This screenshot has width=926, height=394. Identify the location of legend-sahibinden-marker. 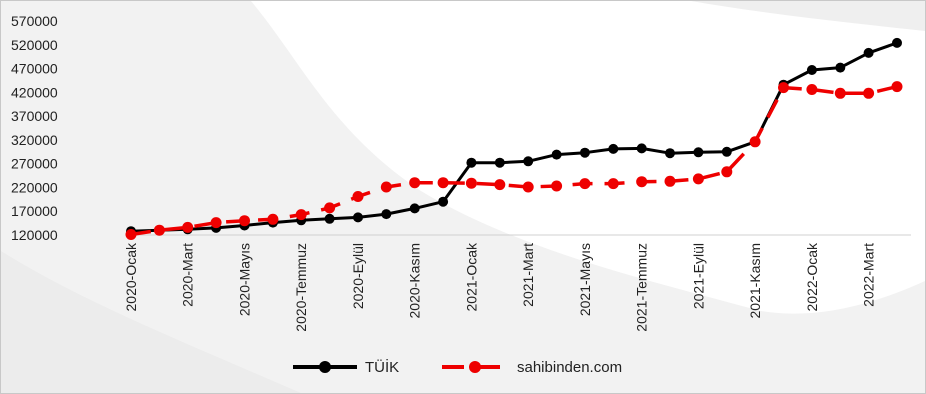
(475, 367).